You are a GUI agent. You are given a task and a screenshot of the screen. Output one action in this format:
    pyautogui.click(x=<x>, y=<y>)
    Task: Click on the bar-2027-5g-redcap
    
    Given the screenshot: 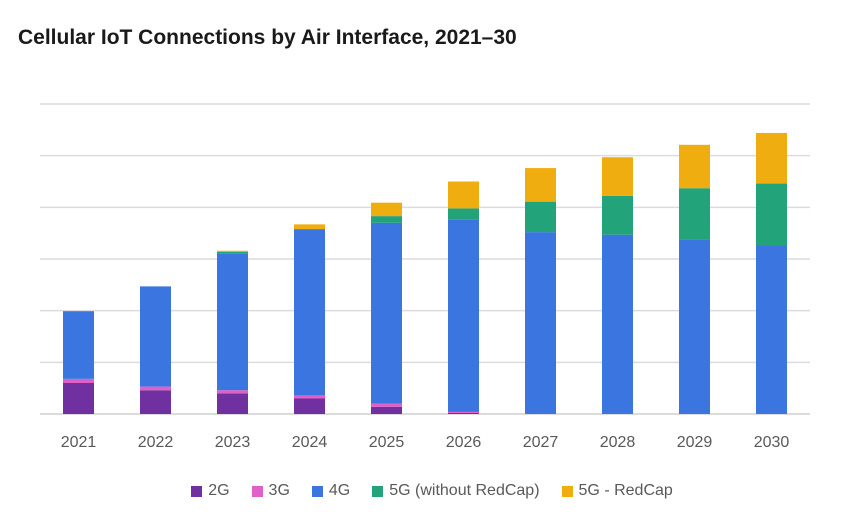 What is the action you would take?
    pyautogui.click(x=540, y=185)
    